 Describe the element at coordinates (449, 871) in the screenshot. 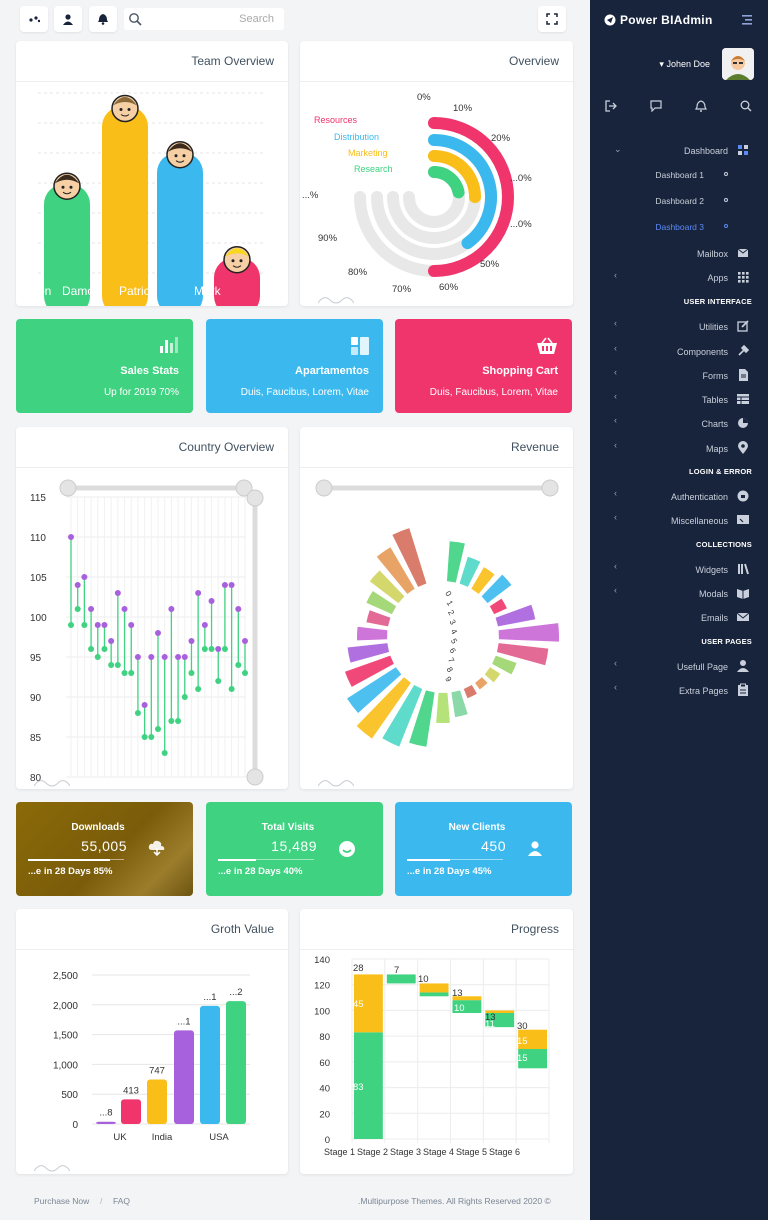

I see `tile-subtitle: ...e in 28 Days 45%` at that location.